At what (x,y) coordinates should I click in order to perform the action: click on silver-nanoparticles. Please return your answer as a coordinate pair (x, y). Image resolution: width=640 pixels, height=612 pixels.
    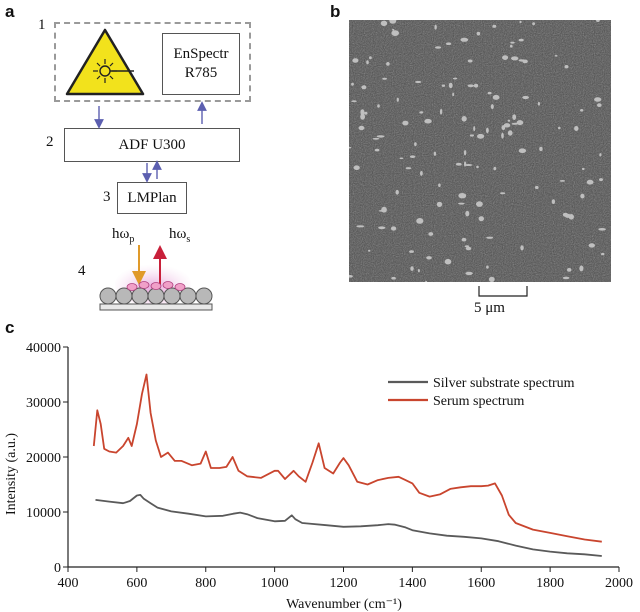
    Looking at the image, I should click on (156, 296).